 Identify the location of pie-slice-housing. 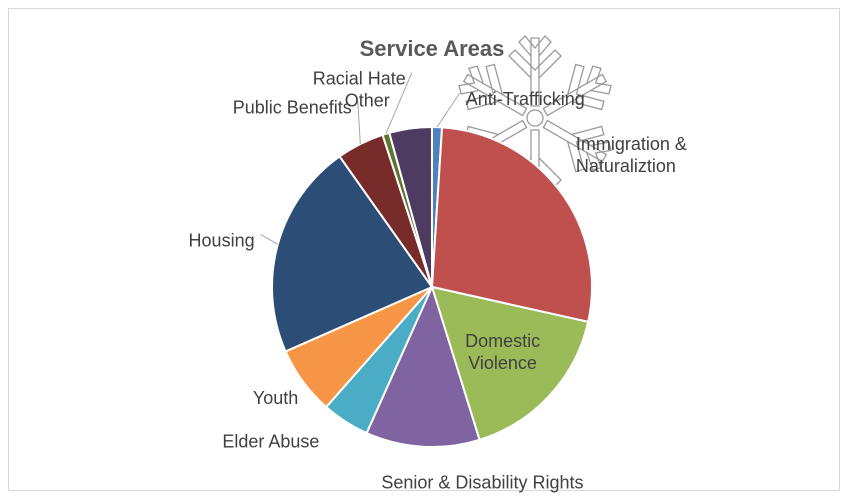
(352, 253).